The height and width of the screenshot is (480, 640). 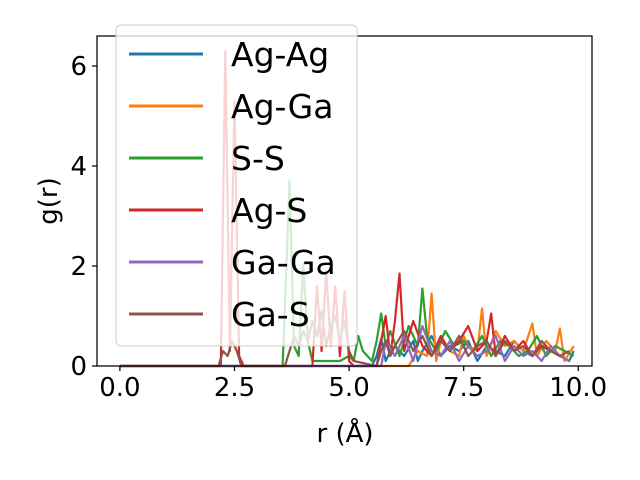 I want to click on y-tick-label: 2, so click(x=78, y=267).